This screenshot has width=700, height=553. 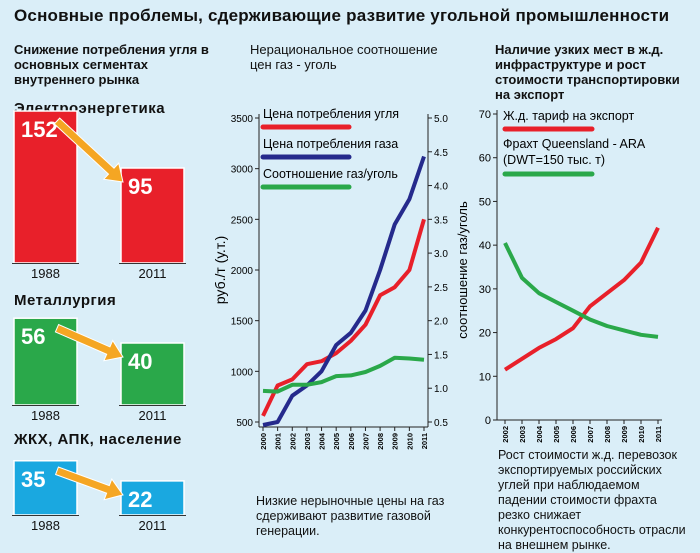 What do you see at coordinates (278, 441) in the screenshot?
I see `x-tick-label: 2001` at bounding box center [278, 441].